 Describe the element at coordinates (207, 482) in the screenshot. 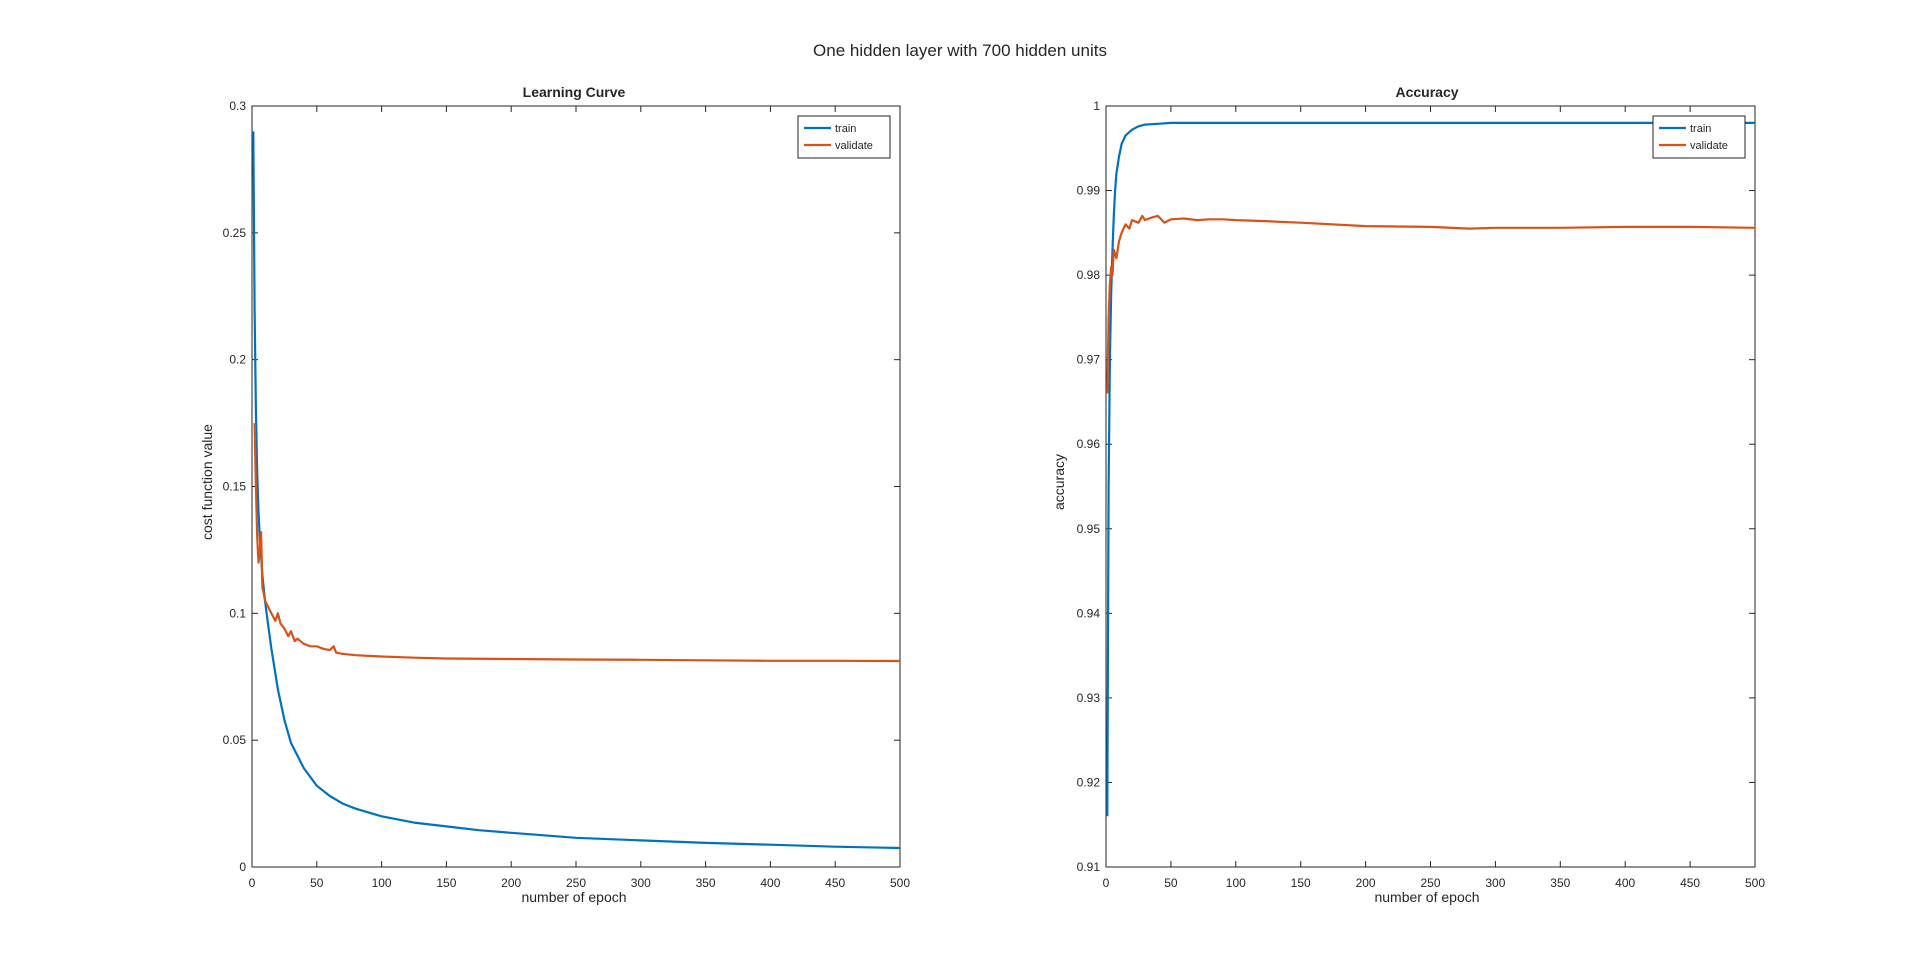

I see `learning-curve-ylabel: cost function value` at that location.